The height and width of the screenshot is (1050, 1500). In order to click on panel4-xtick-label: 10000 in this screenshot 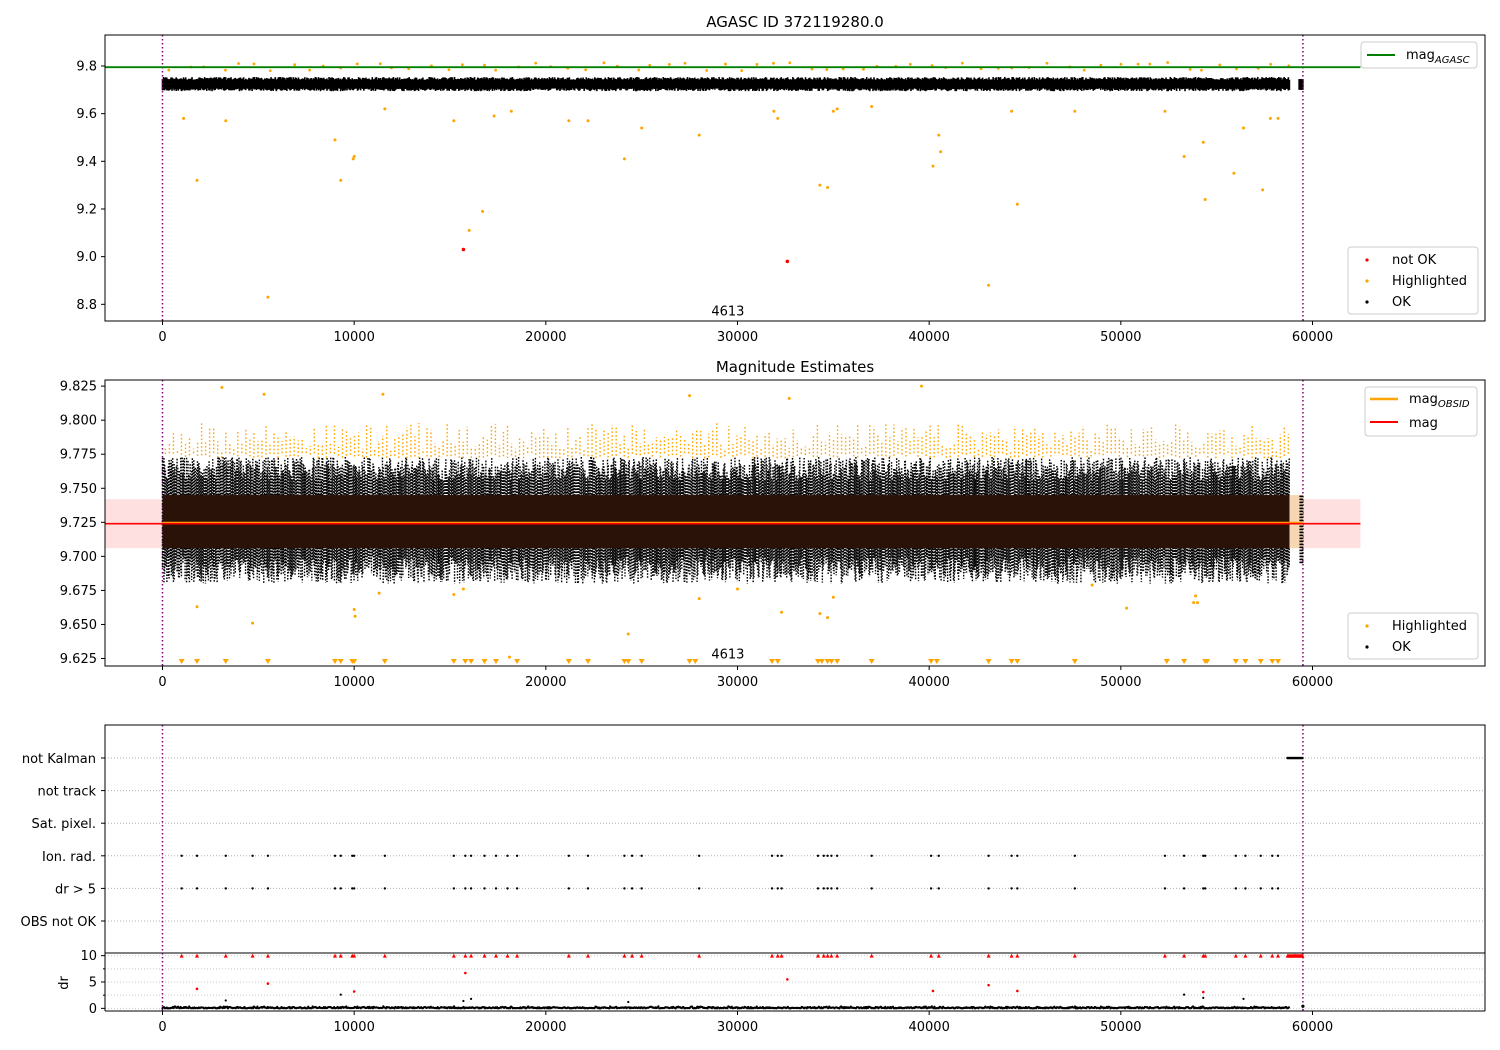, I will do `click(353, 1027)`.